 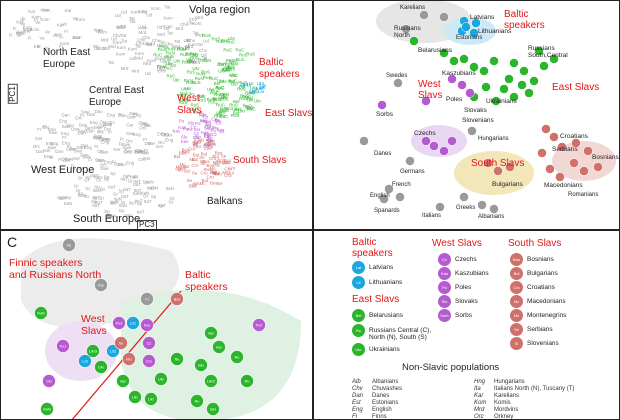 I want to click on nonslavic-row: Alb Albanians, so click(x=377, y=382).